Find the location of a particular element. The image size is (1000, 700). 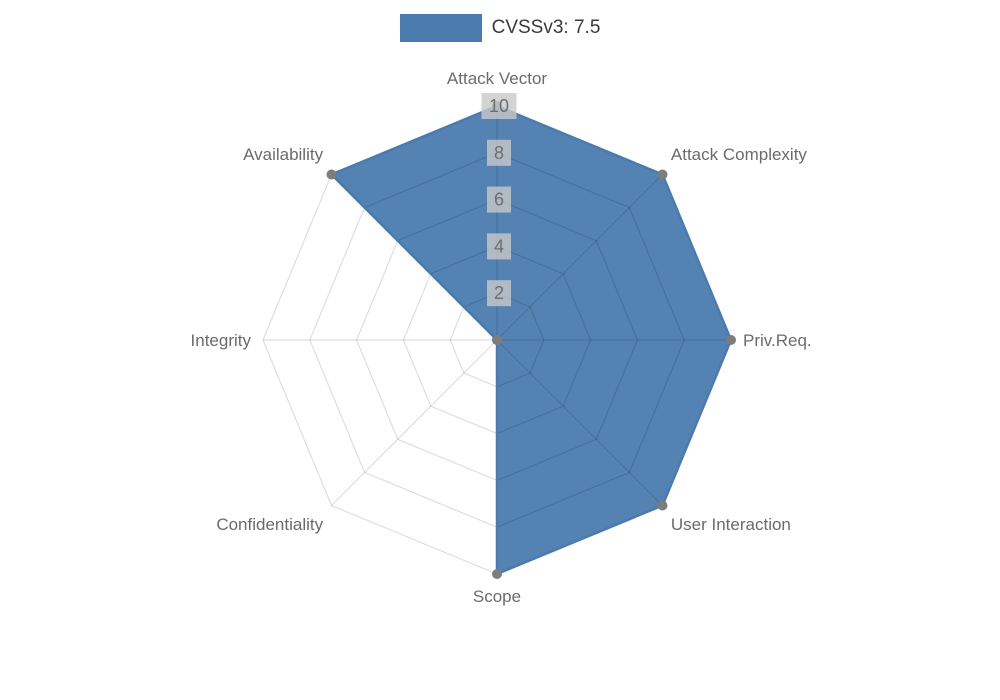

tick-label: 4 is located at coordinates (499, 246).